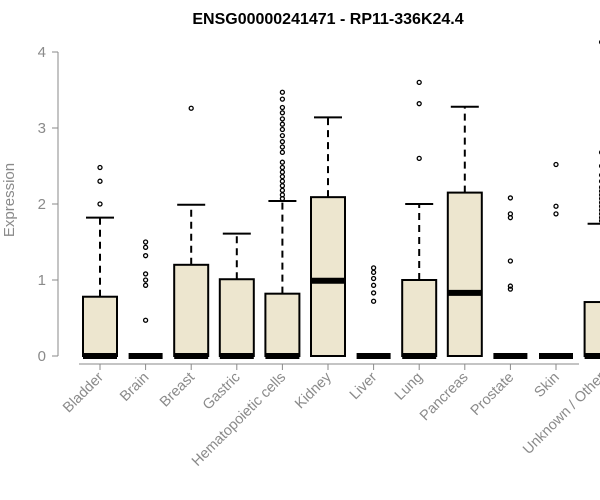 The height and width of the screenshot is (500, 600). I want to click on y-tick-label: 1, so click(42, 280).